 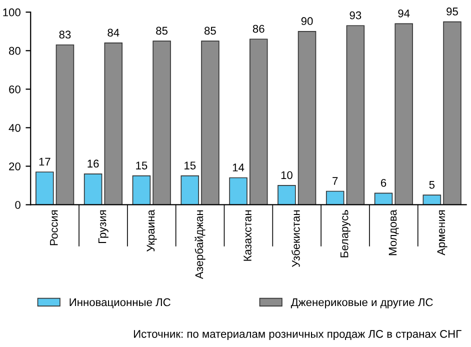 I want to click on y-tick-label: 20, so click(x=14, y=166).